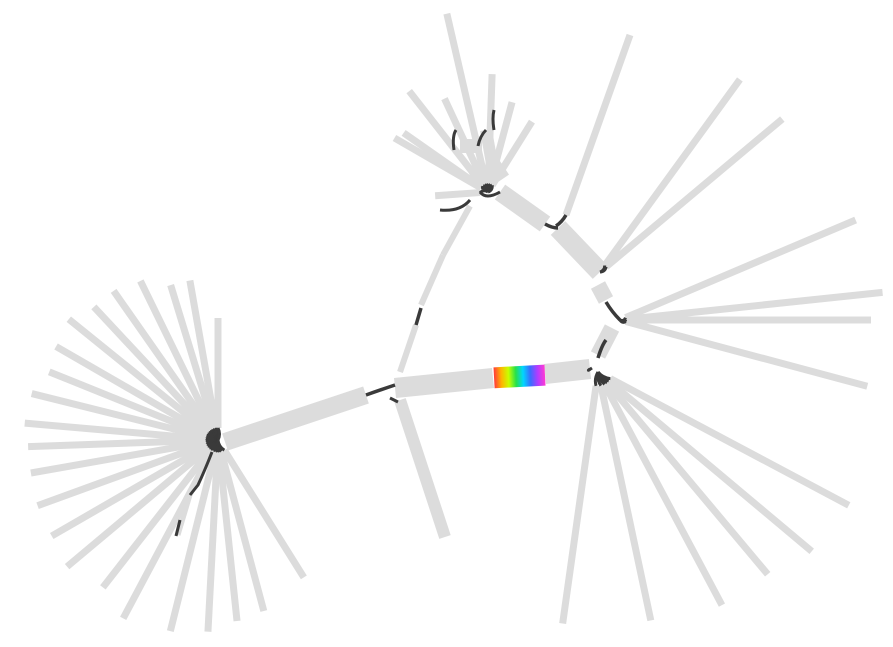 Image resolution: width=893 pixels, height=647 pixels. I want to click on highlighted-segment-rainbow, so click(519, 376).